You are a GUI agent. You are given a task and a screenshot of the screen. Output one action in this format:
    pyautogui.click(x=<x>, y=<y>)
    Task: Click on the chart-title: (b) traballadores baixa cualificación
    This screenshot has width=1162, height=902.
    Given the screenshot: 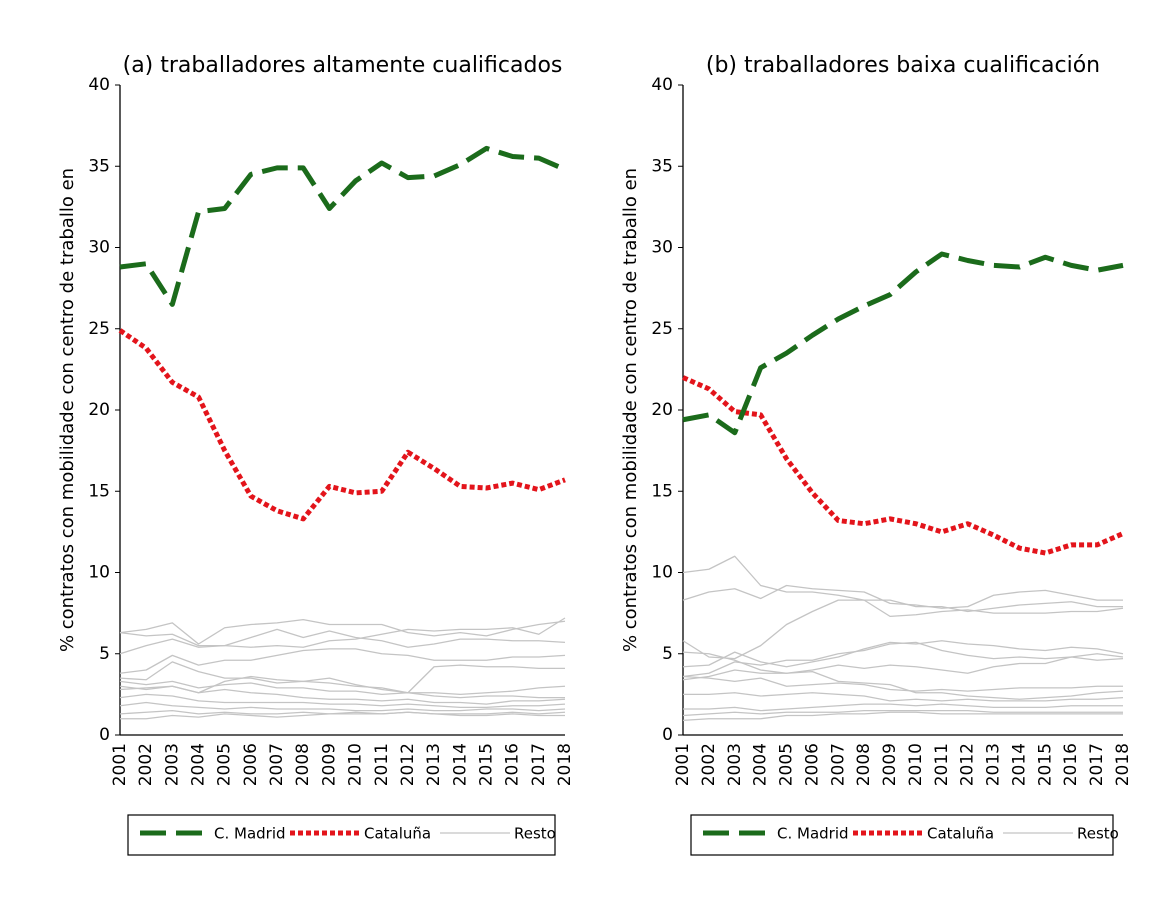 What is the action you would take?
    pyautogui.click(x=903, y=65)
    